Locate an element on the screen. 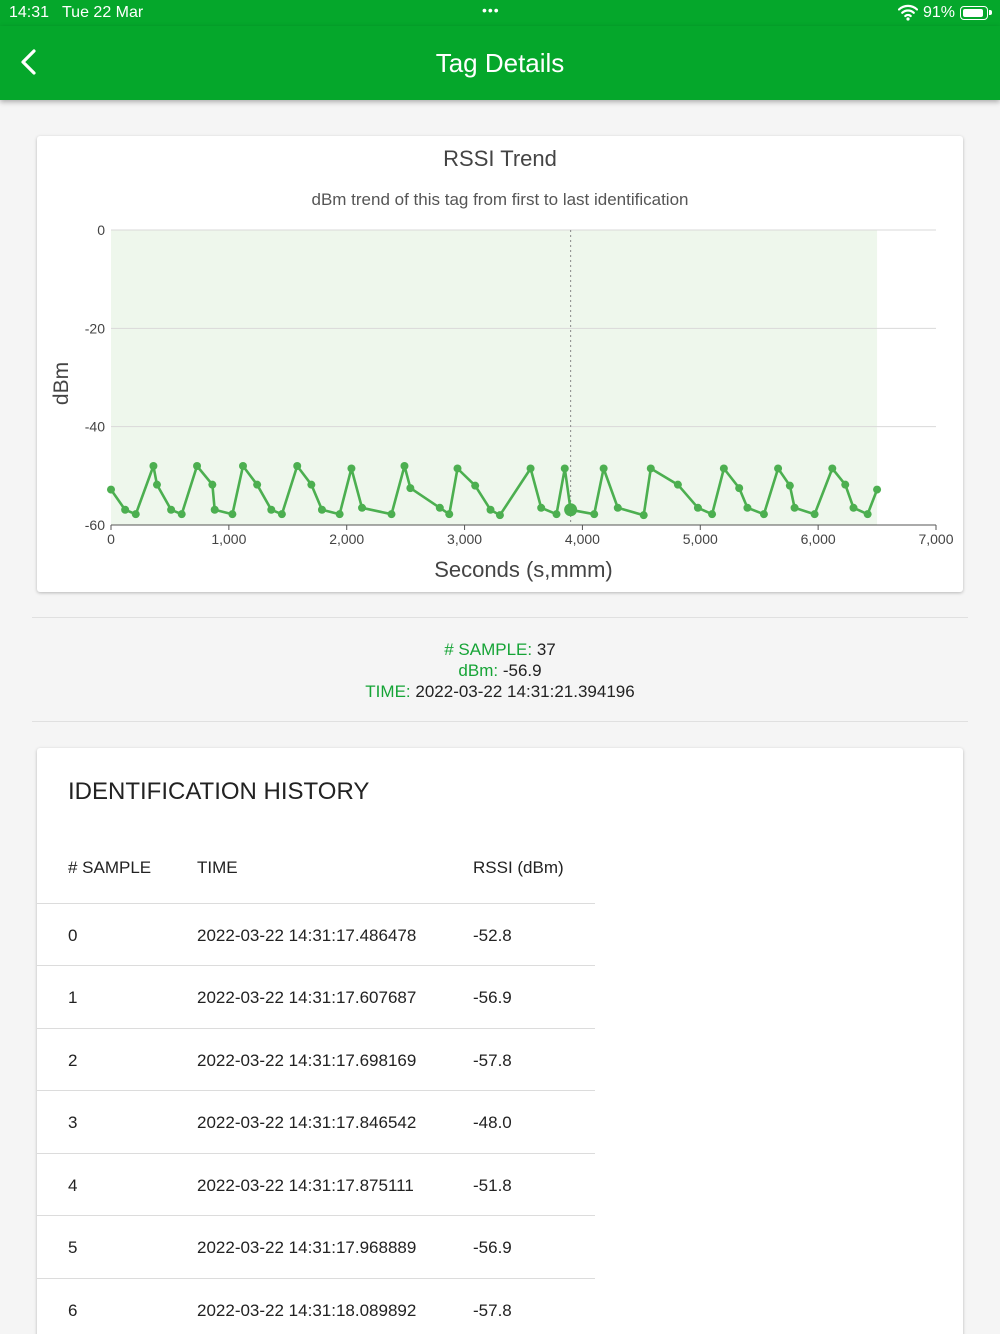 This screenshot has width=1000, height=1334. page-title: Tag Details is located at coordinates (500, 63).